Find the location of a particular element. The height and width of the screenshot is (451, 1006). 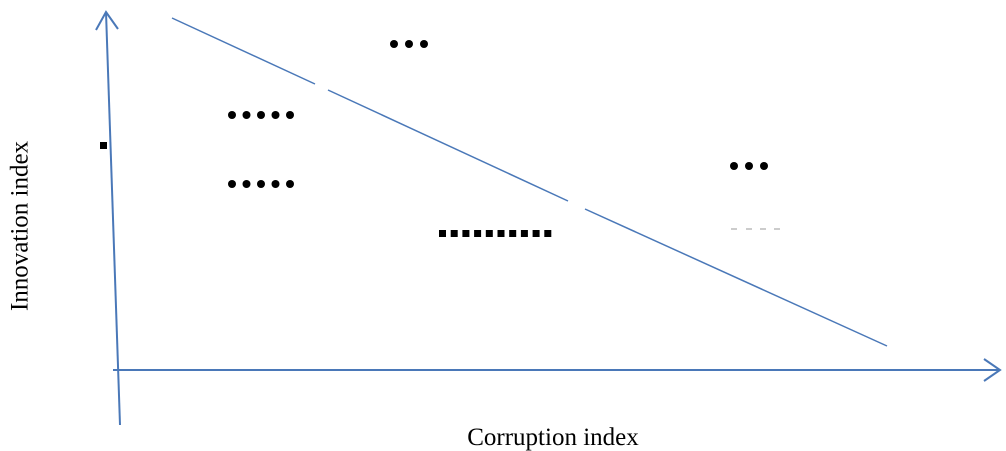

y-axis is located at coordinates (113, 218).